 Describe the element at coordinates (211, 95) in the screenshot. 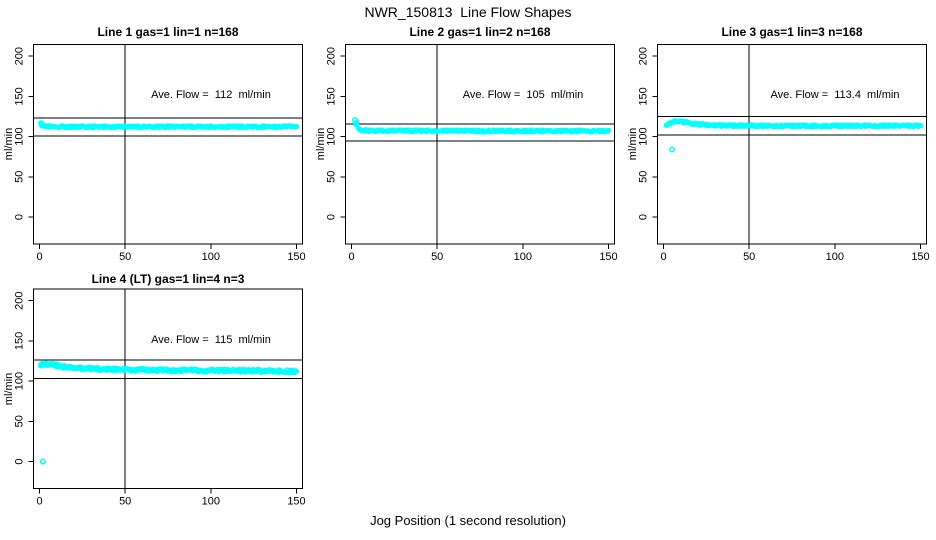

I see `panel-1-ave-flow-annotation: Ave. Flow = 112 ml/min` at that location.